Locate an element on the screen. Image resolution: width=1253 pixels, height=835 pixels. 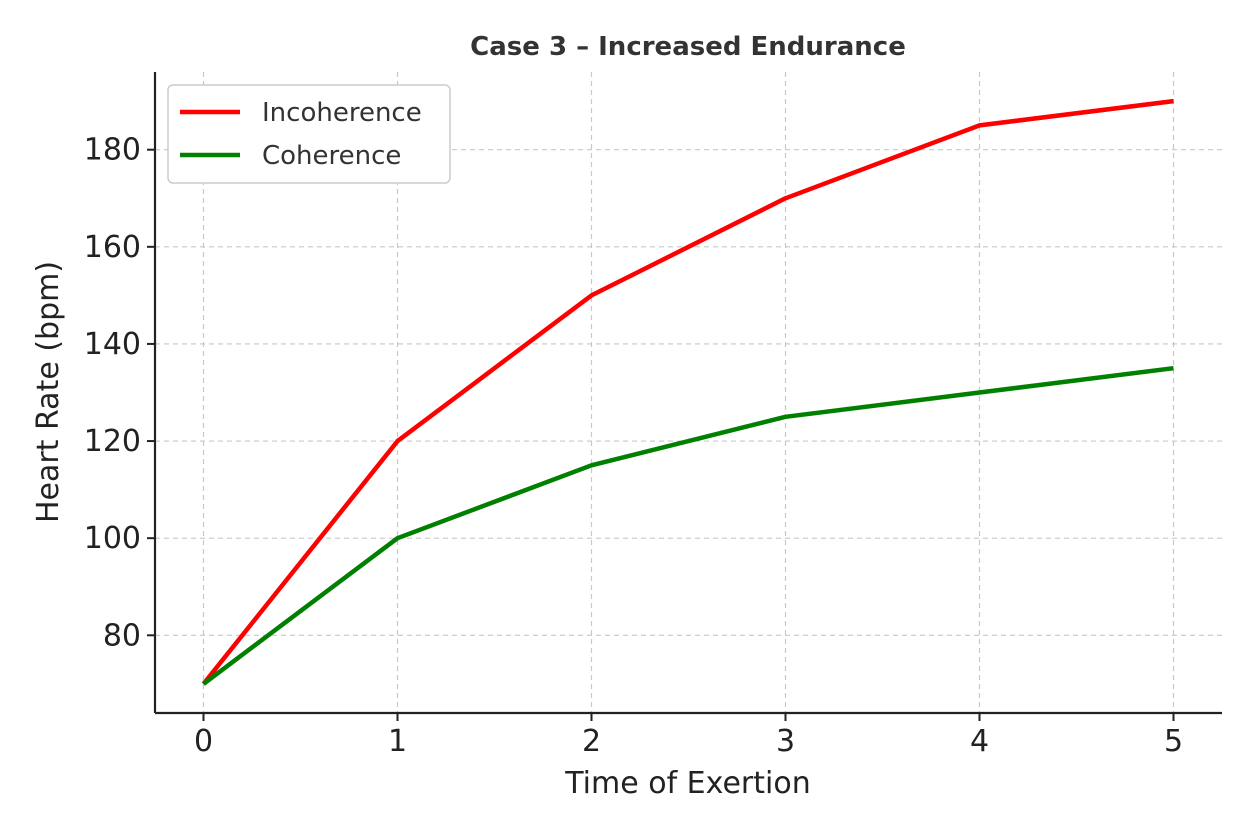
y-tick-label: 160 is located at coordinates (112, 247).